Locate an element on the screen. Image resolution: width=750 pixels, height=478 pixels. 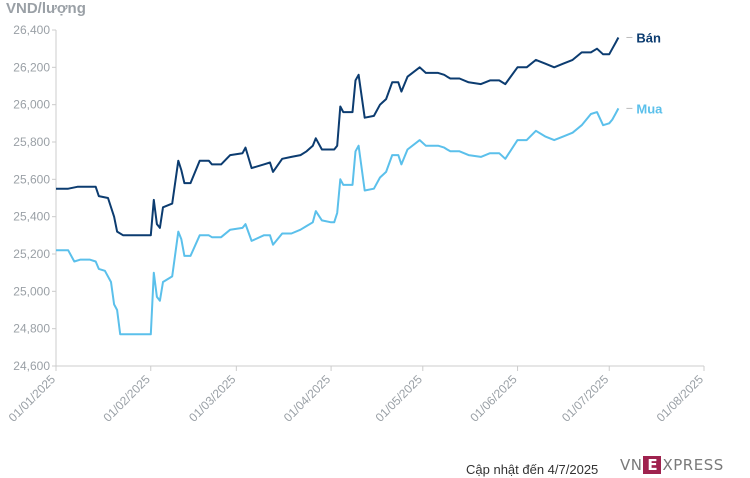
logo-xpress: XPRESS is located at coordinates (693, 465).